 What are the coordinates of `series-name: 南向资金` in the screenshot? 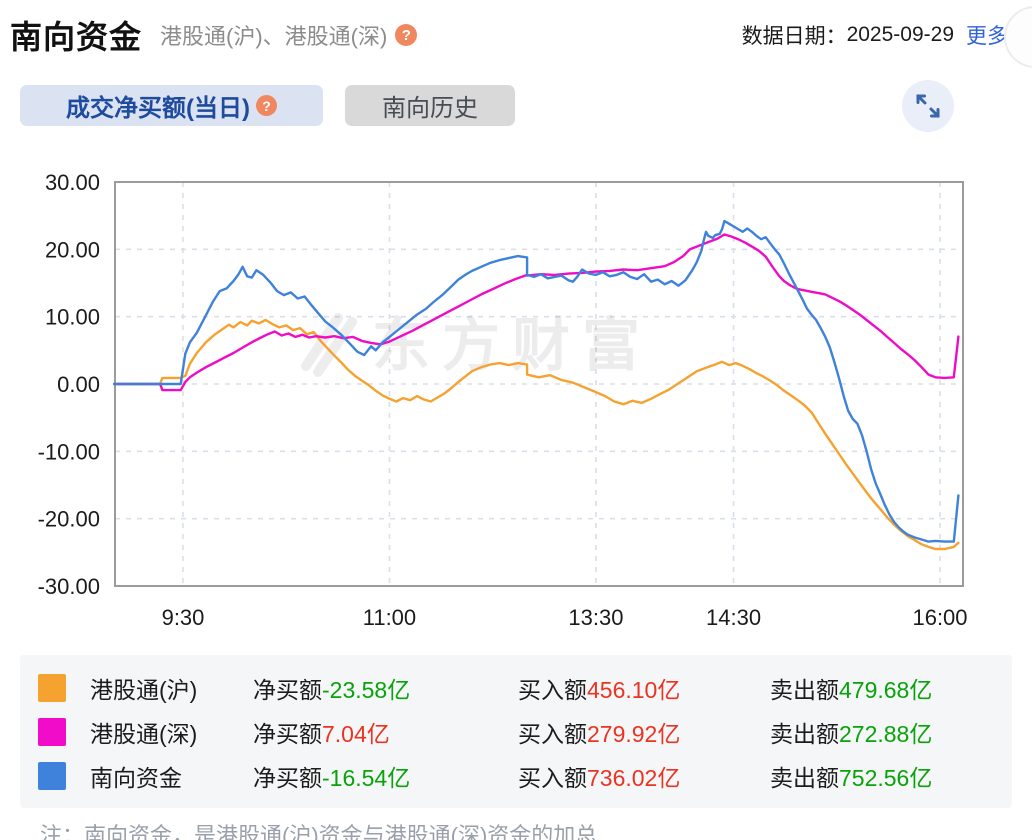 It's located at (136, 778).